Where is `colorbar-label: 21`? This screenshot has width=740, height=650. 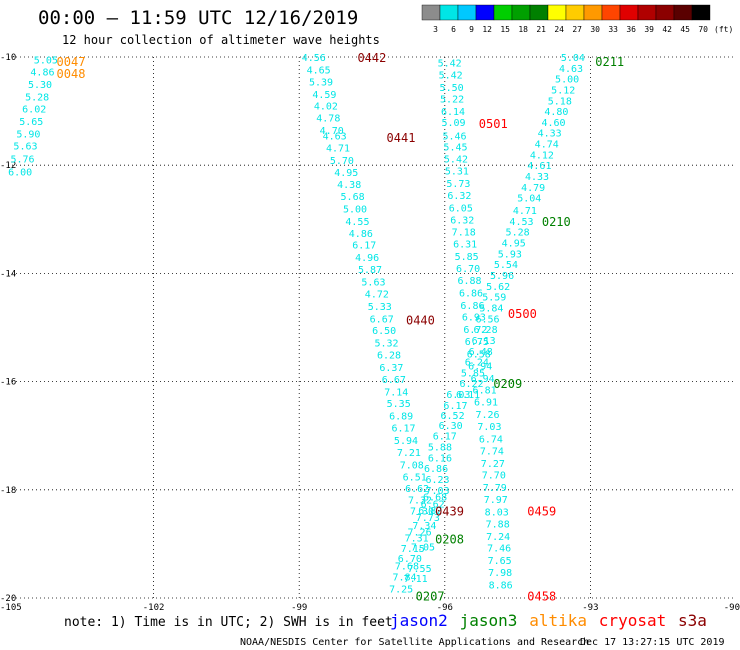
colorbar-label: 21 is located at coordinates (541, 29).